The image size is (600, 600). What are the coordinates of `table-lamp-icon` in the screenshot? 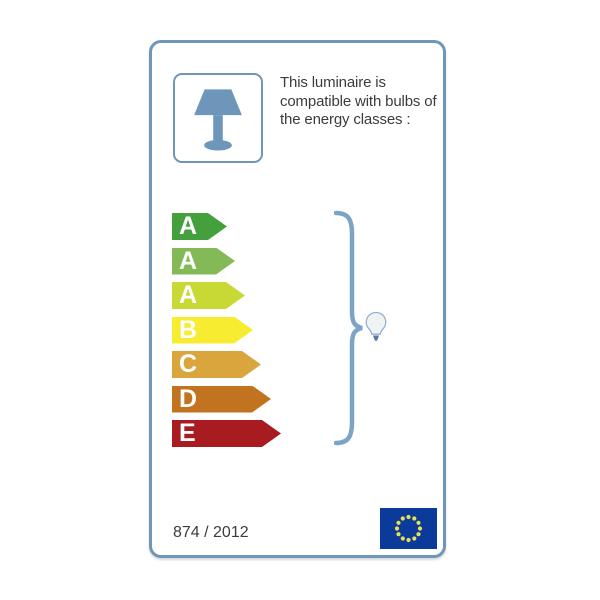 It's located at (218, 120).